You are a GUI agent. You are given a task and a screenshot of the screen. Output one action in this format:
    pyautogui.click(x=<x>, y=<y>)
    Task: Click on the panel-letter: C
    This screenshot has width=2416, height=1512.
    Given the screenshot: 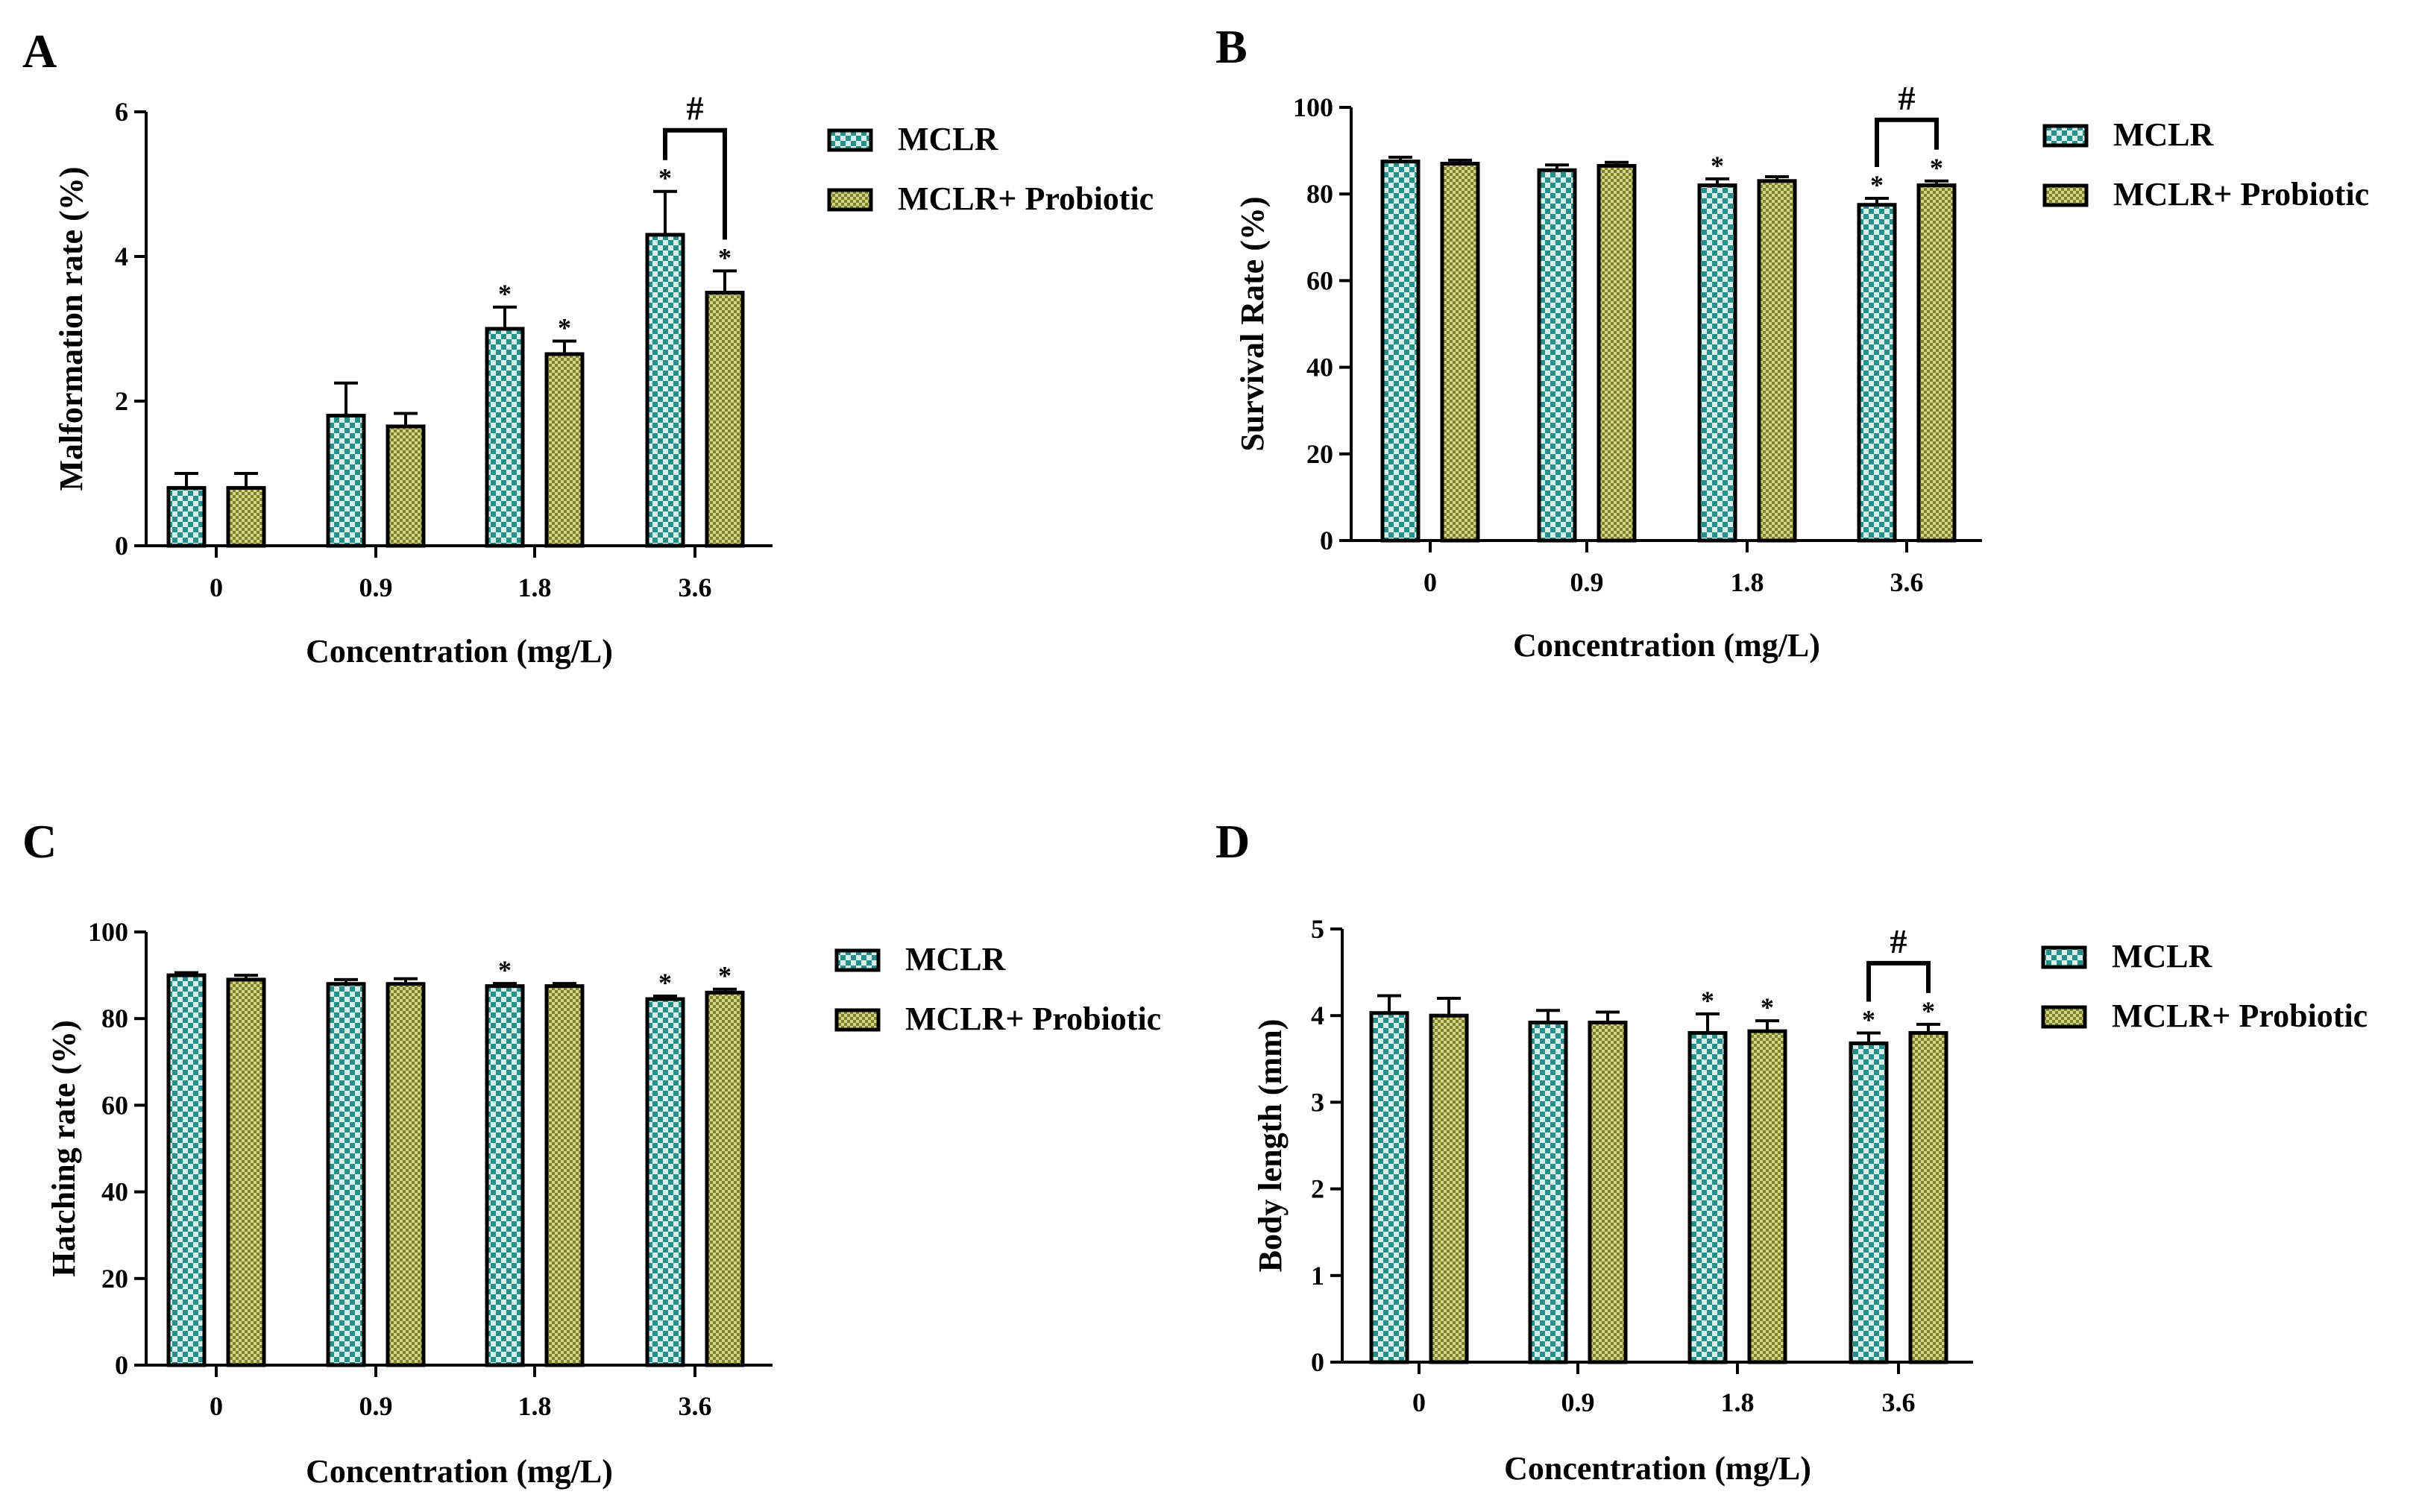 What is the action you would take?
    pyautogui.click(x=39, y=841)
    